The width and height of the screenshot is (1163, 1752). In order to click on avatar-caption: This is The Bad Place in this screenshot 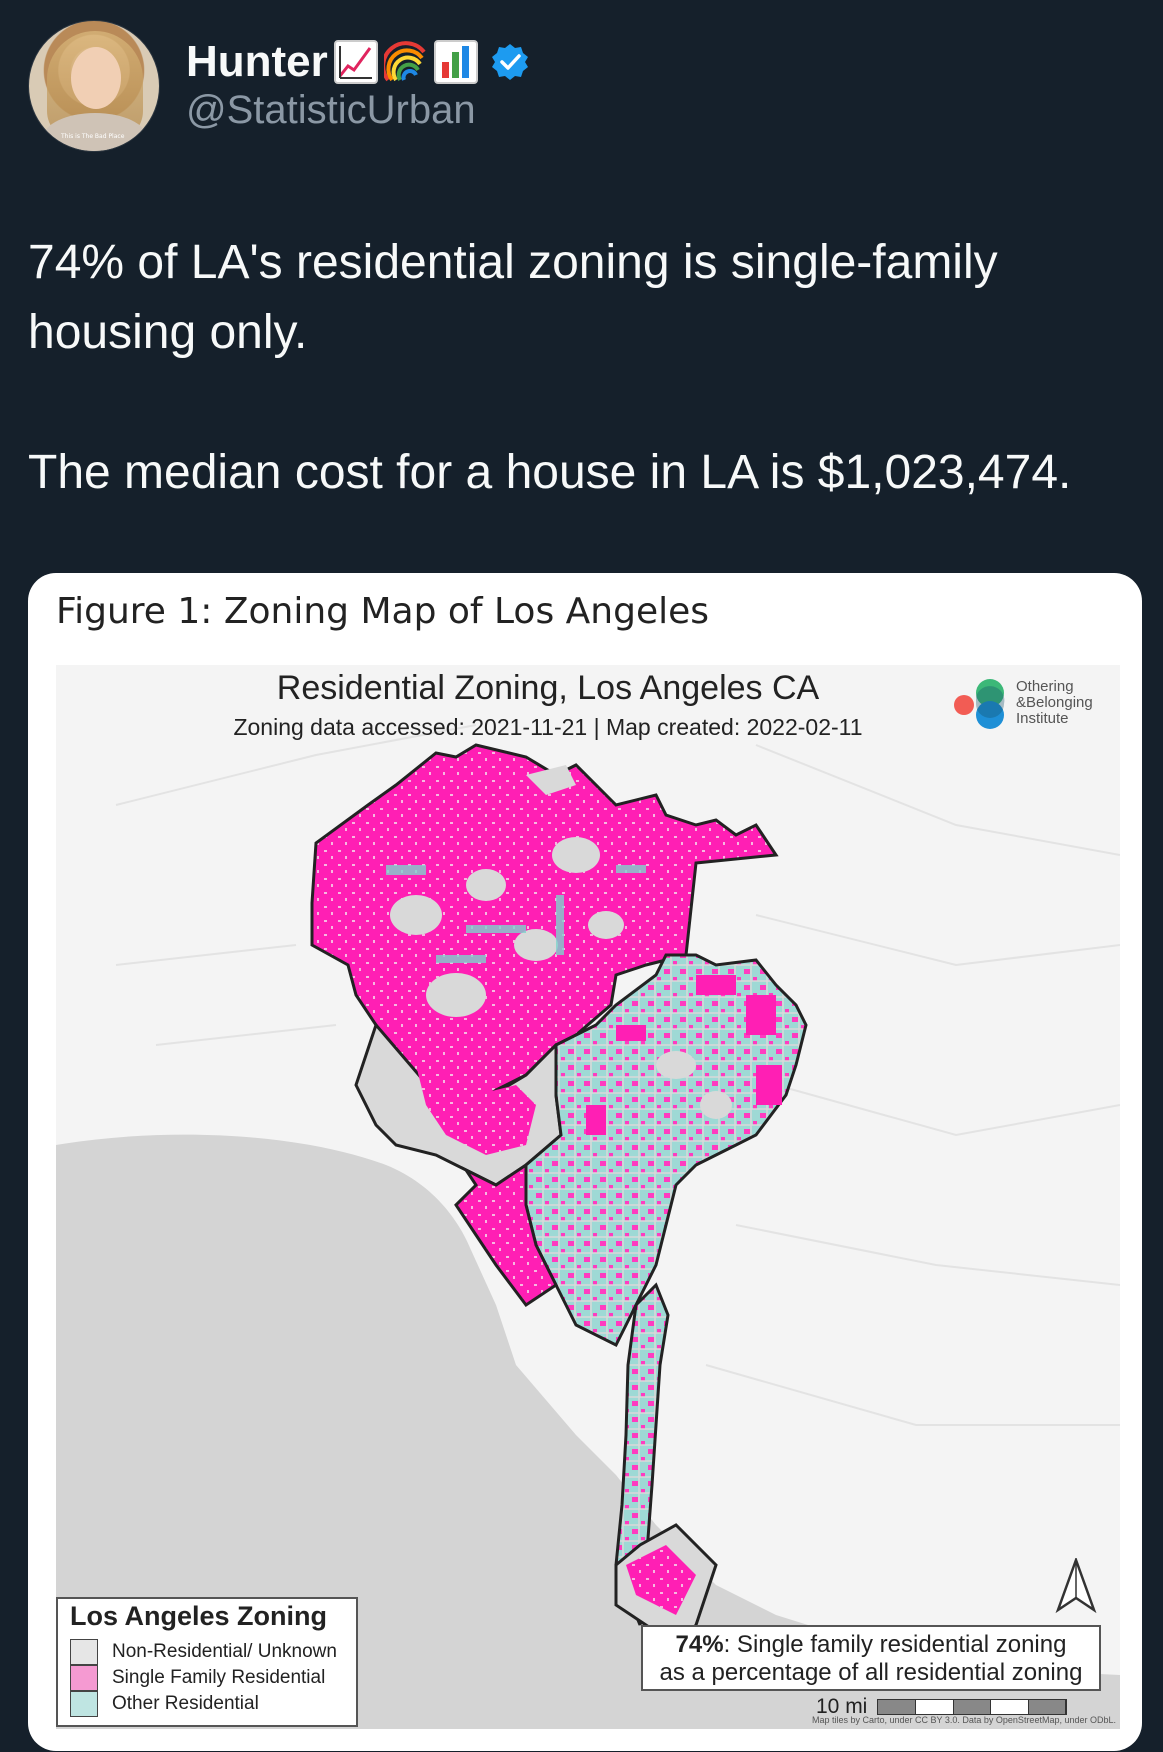, I will do `click(93, 136)`.